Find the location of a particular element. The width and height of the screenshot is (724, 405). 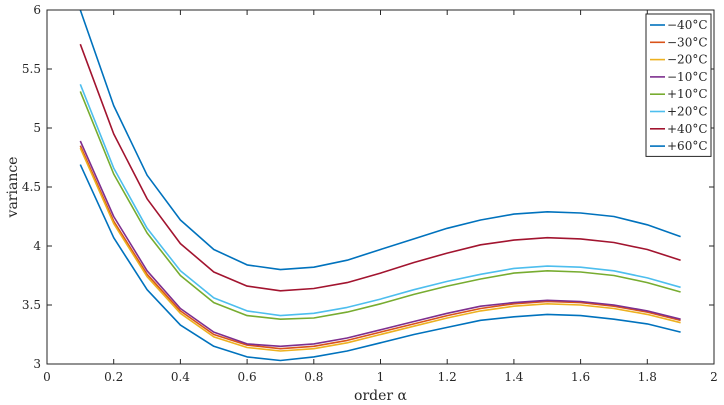

y-tick-label: 3 is located at coordinates (37, 364).